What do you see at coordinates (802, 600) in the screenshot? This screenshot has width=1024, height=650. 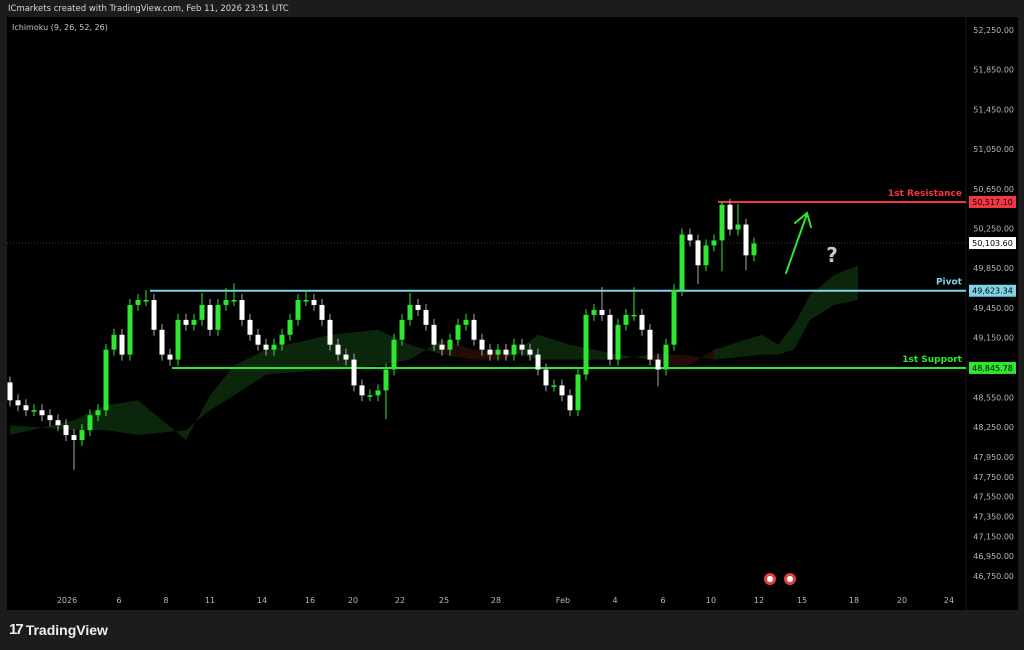 I see `date-tick-label: 15` at bounding box center [802, 600].